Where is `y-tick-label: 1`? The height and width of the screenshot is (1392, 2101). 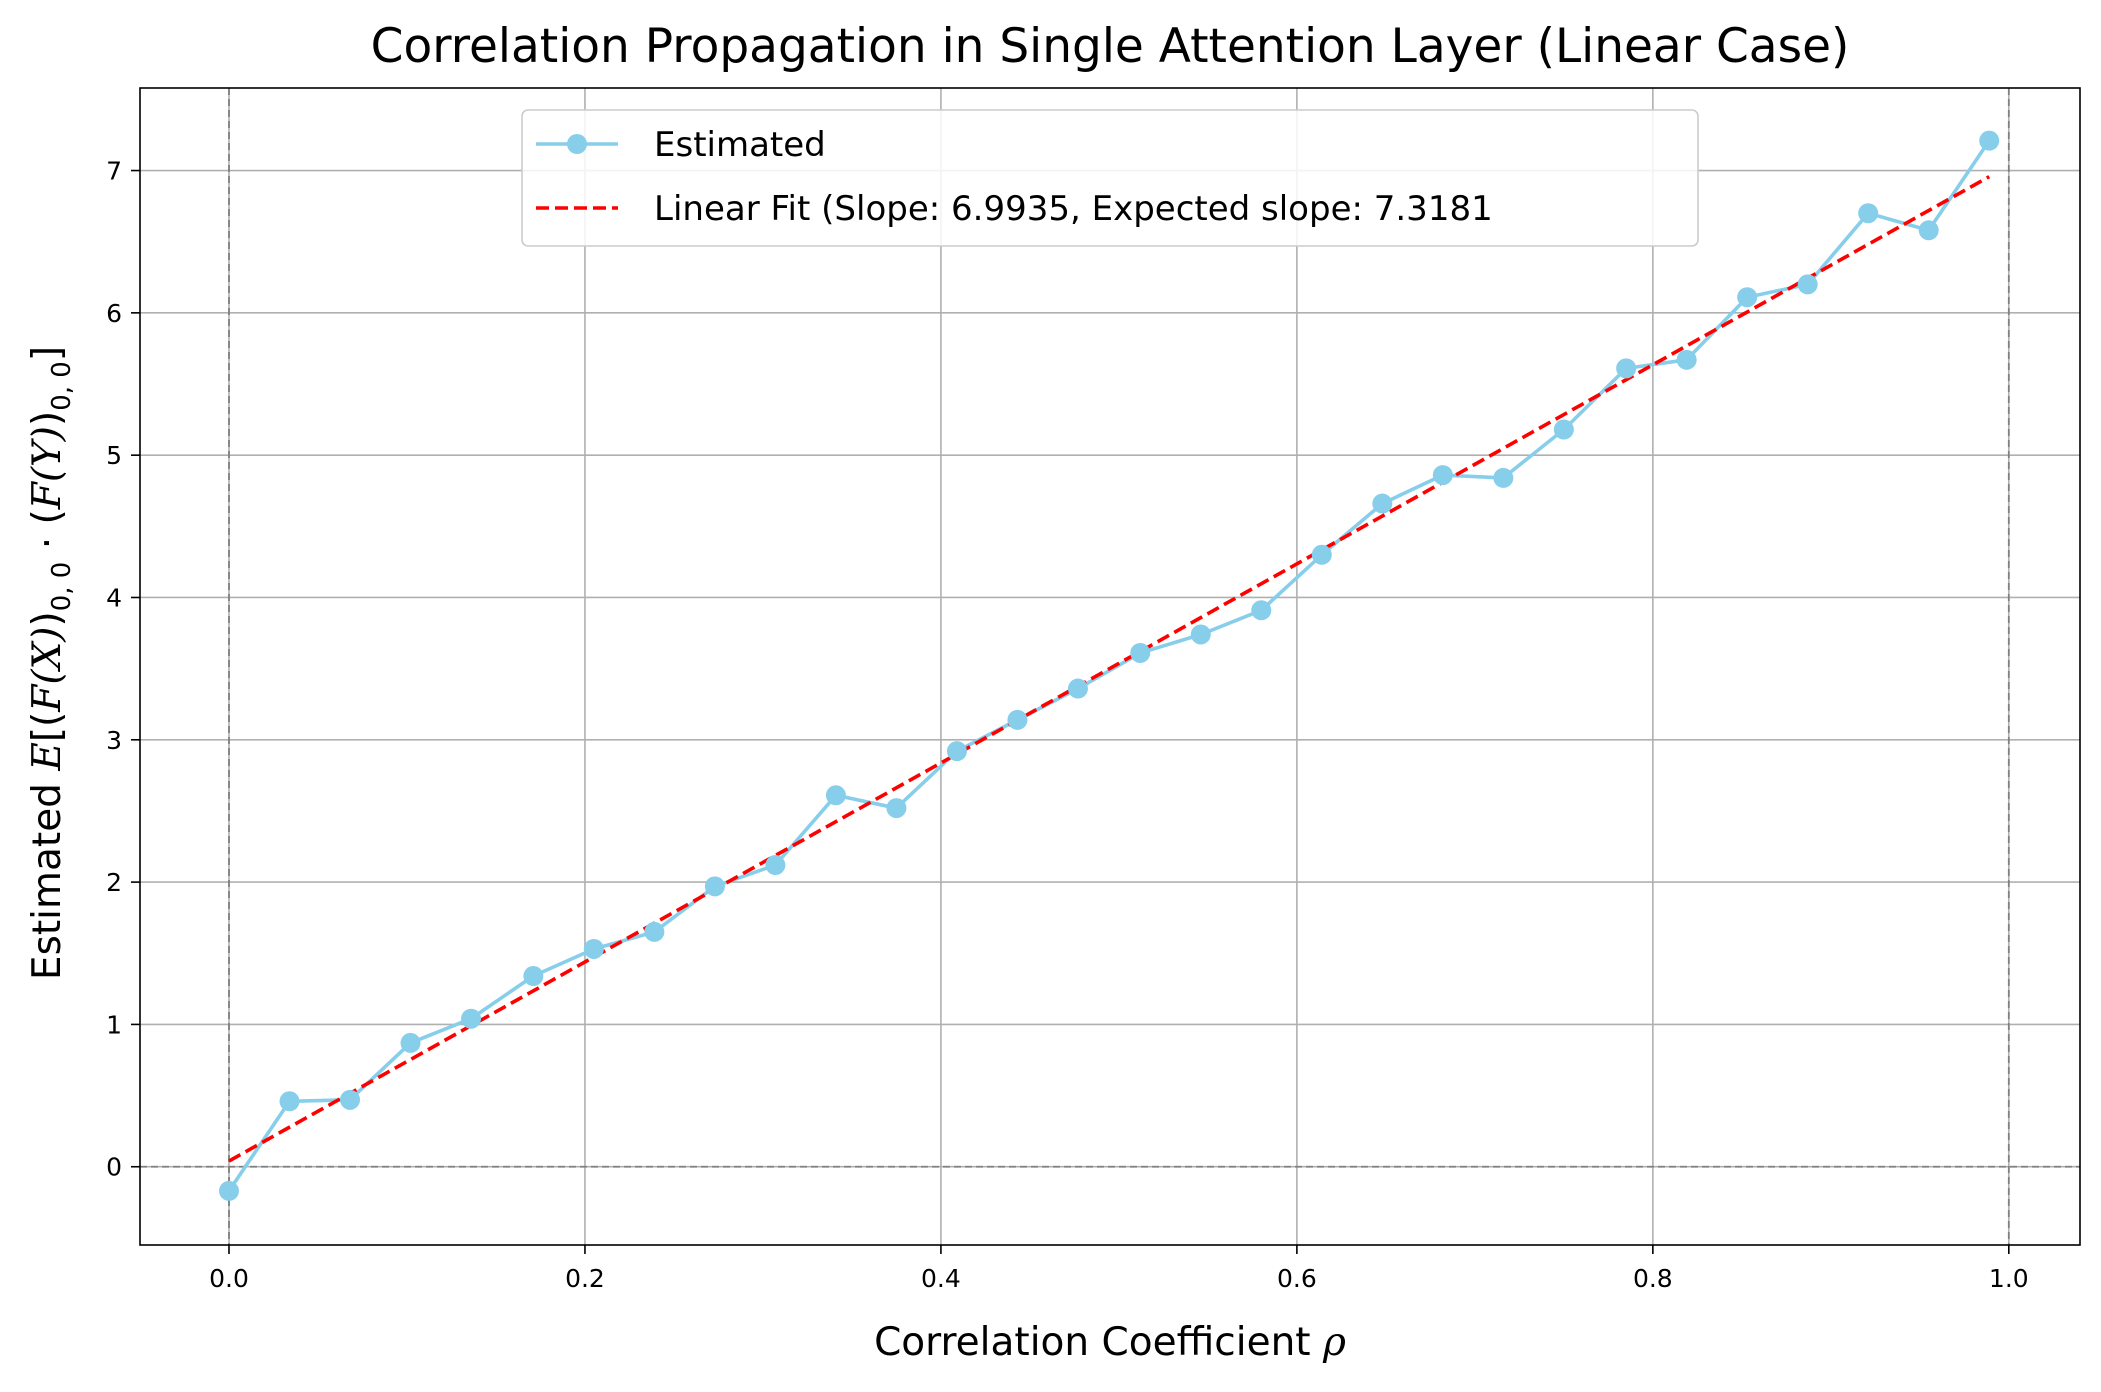 y-tick-label: 1 is located at coordinates (114, 1024).